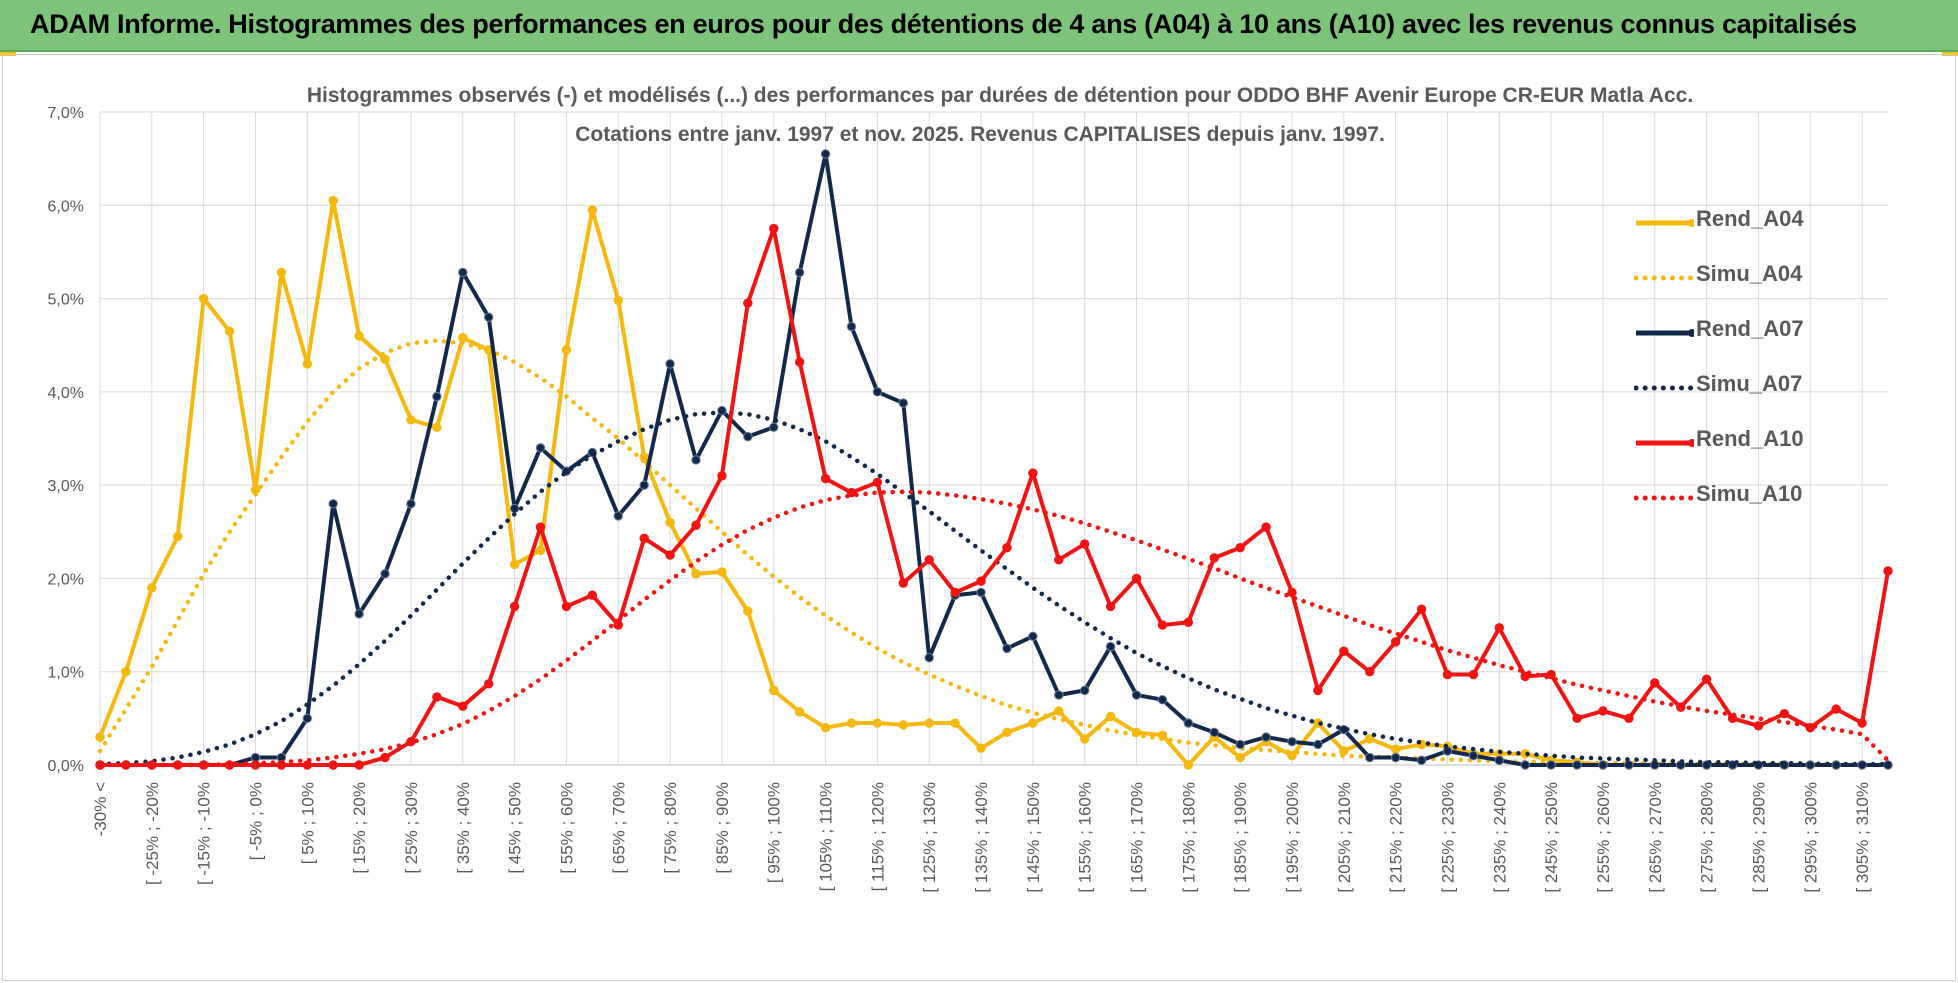 The height and width of the screenshot is (983, 1958). I want to click on x-tick-label: [ 285% ; 290%, so click(1758, 837).